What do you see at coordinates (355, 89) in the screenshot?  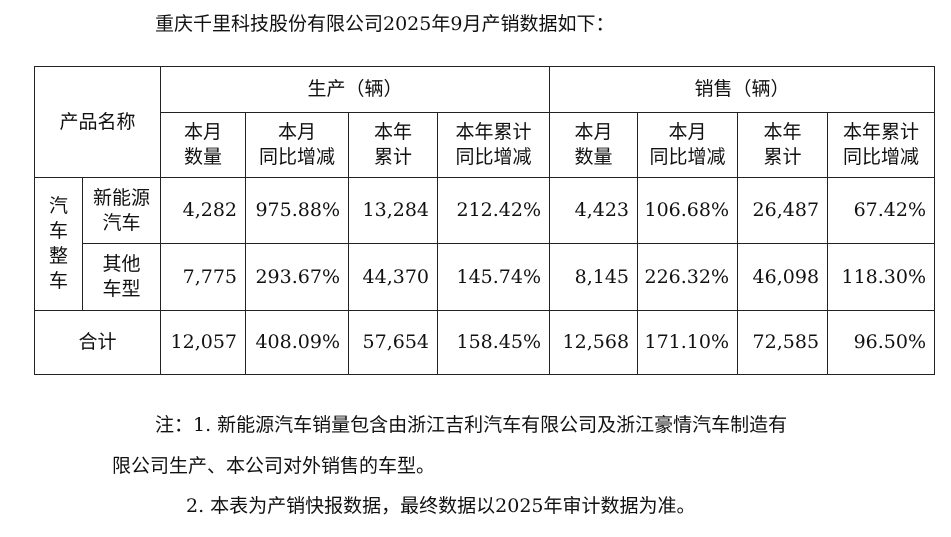 I see `group-header: 生产（辆）` at bounding box center [355, 89].